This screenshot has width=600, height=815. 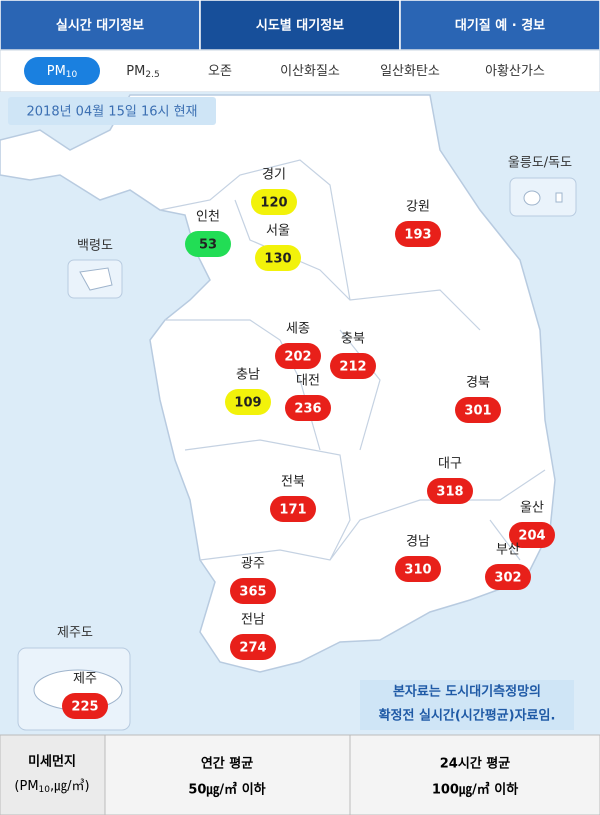 I want to click on region-value: 120, so click(x=273, y=203).